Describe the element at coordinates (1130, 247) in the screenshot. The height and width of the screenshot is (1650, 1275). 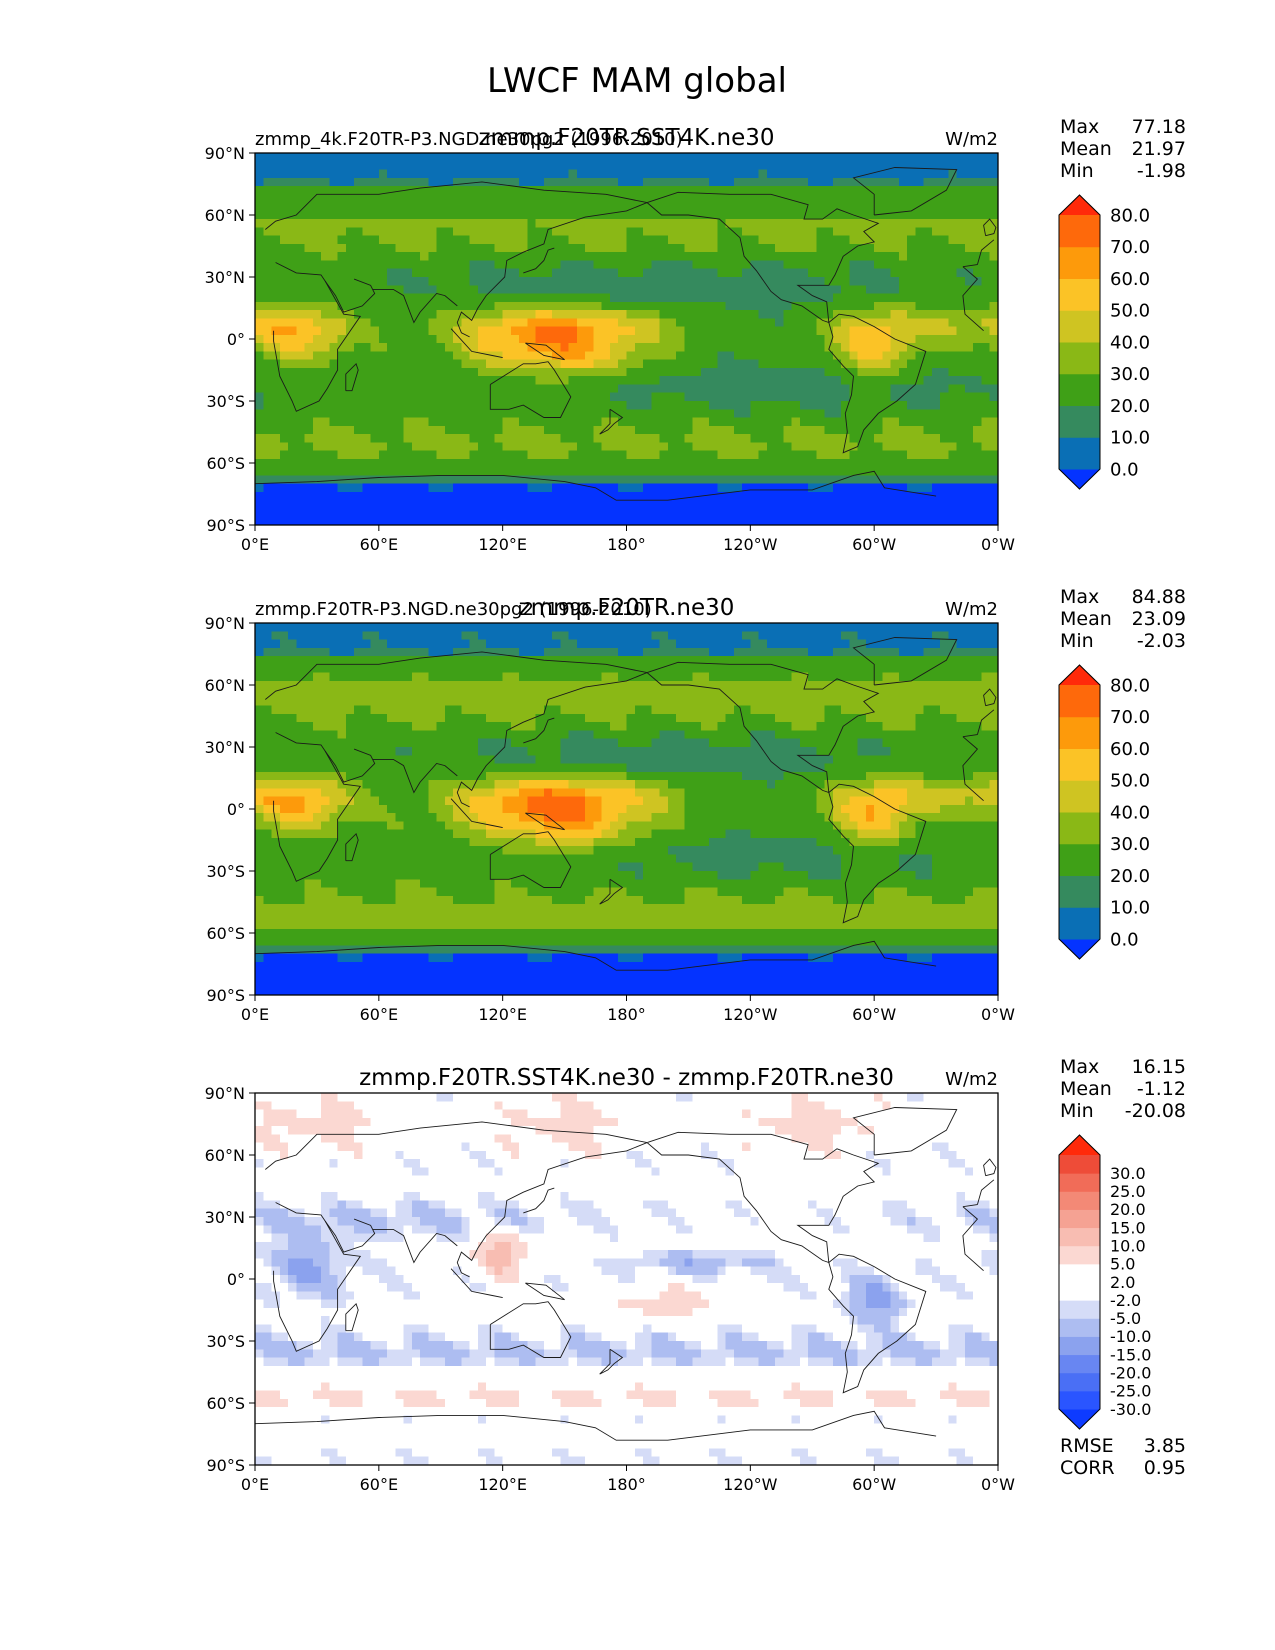
I see `colorbar-label: 70.0` at that location.